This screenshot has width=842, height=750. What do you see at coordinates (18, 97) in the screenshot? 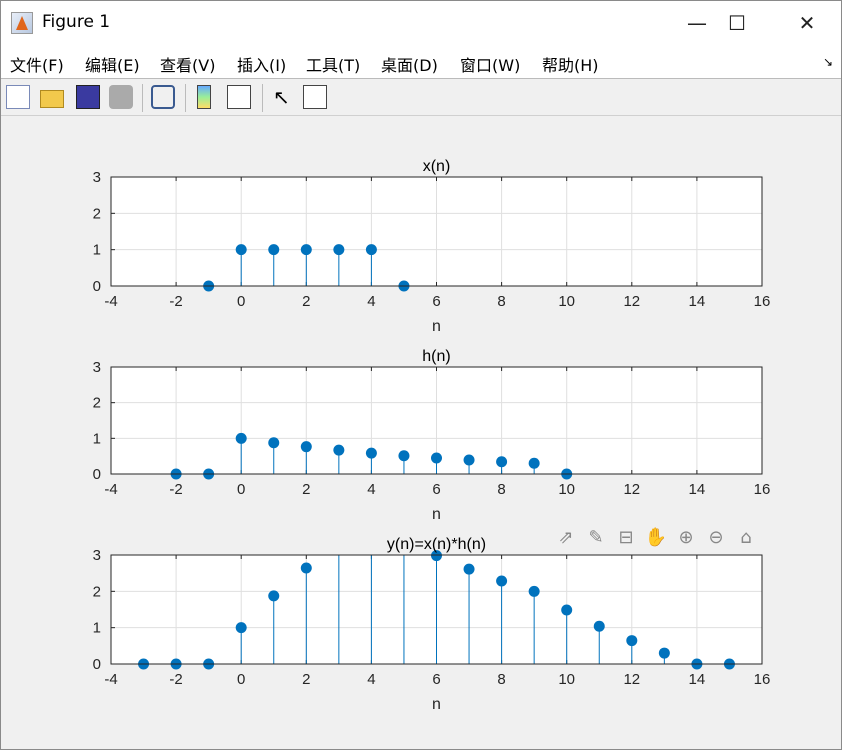
I see `new-figure-icon` at bounding box center [18, 97].